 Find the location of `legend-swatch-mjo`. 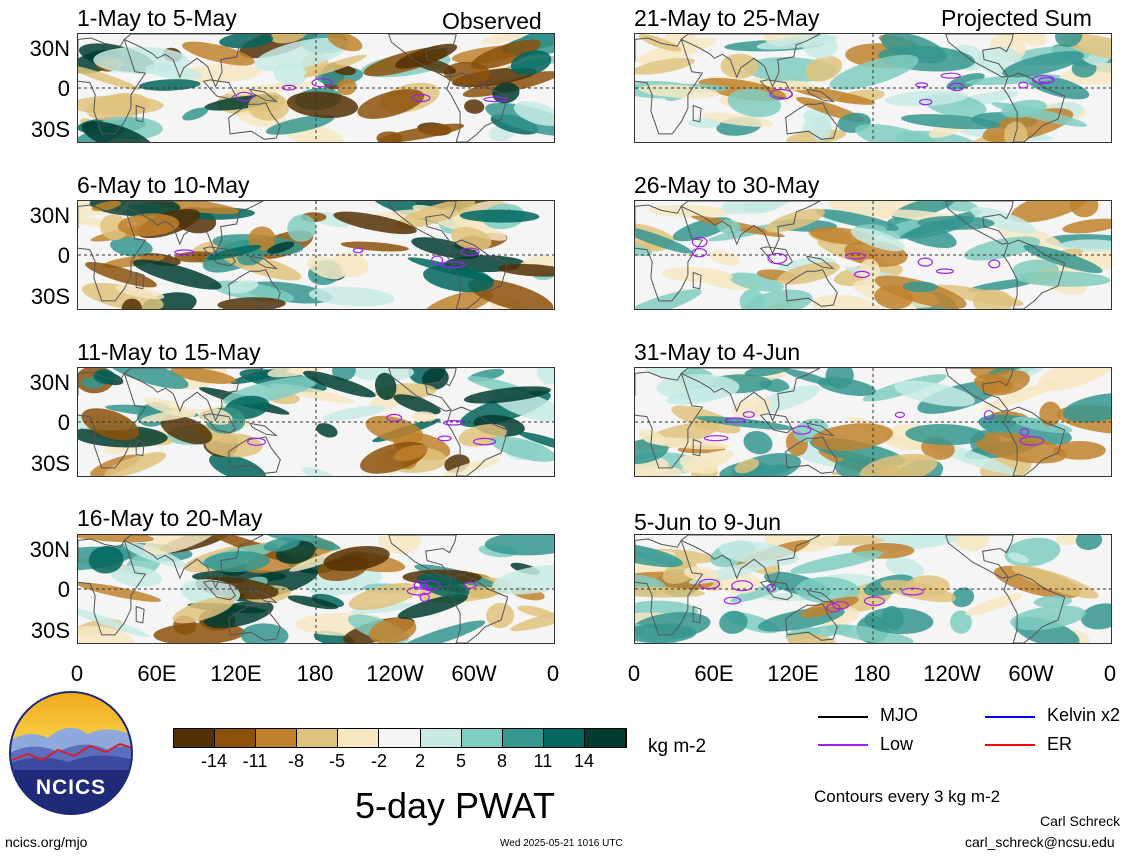

legend-swatch-mjo is located at coordinates (843, 717).